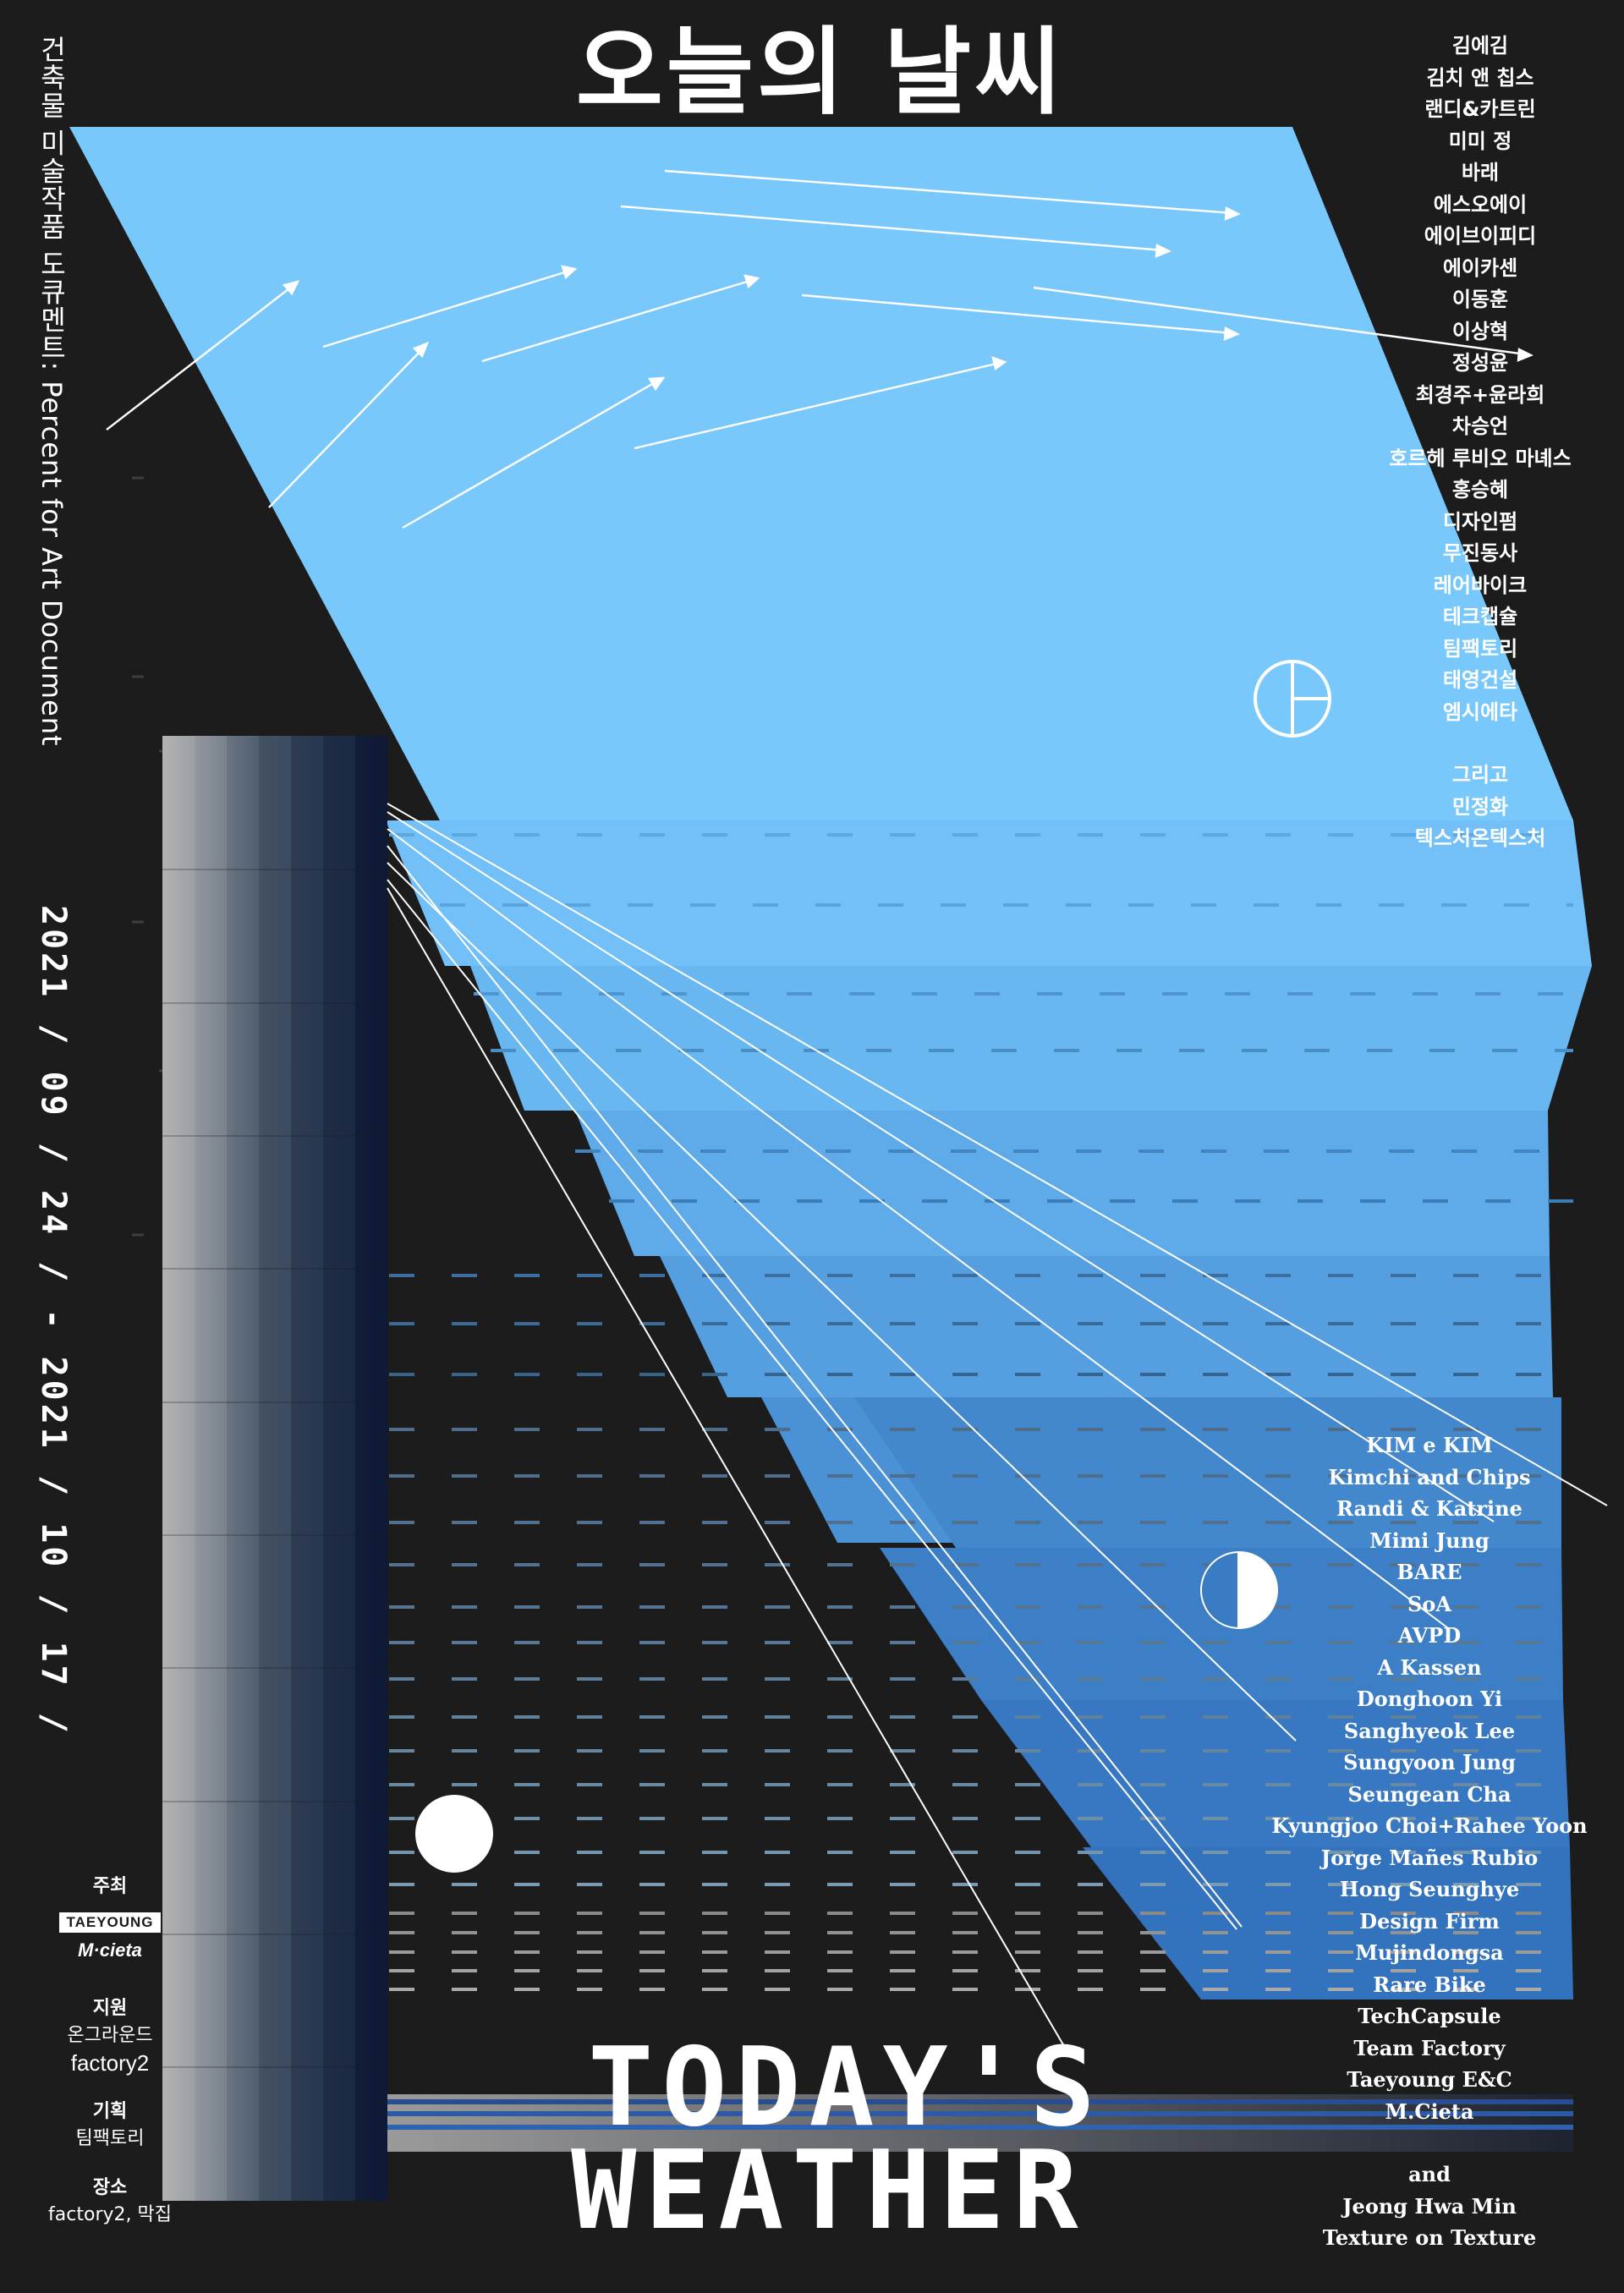 The height and width of the screenshot is (2293, 1624). I want to click on list-item: 에스오에이, so click(1480, 204).